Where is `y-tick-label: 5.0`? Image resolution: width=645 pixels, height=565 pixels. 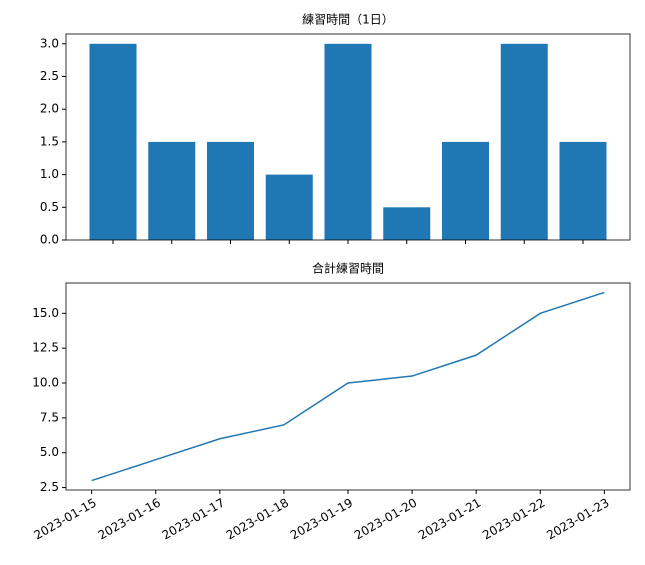 y-tick-label: 5.0 is located at coordinates (49, 452).